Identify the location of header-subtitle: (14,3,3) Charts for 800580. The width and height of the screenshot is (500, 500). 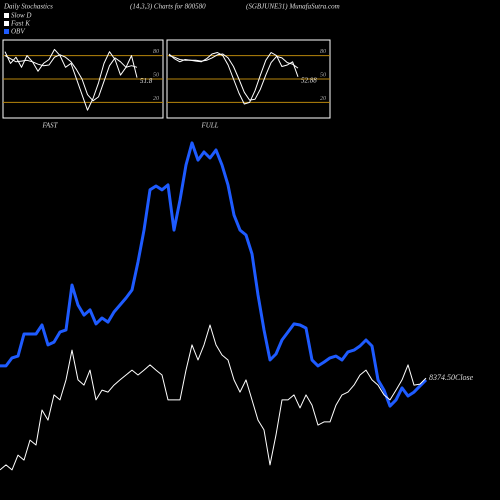
(168, 7).